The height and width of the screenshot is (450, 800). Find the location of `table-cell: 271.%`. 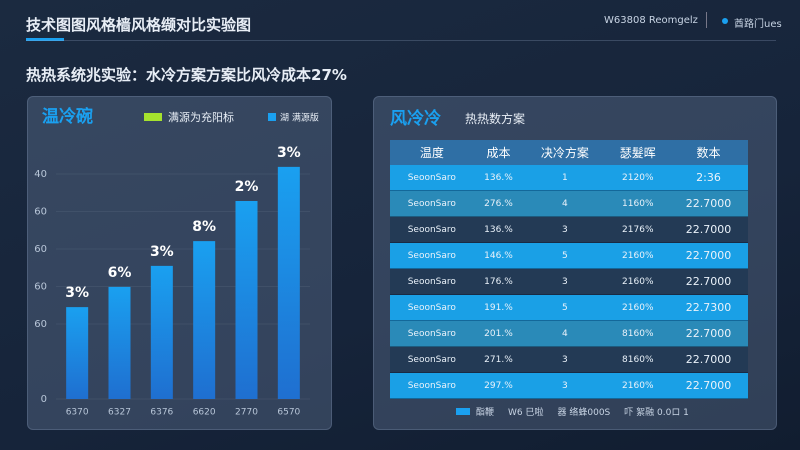

table-cell: 271.% is located at coordinates (498, 359).